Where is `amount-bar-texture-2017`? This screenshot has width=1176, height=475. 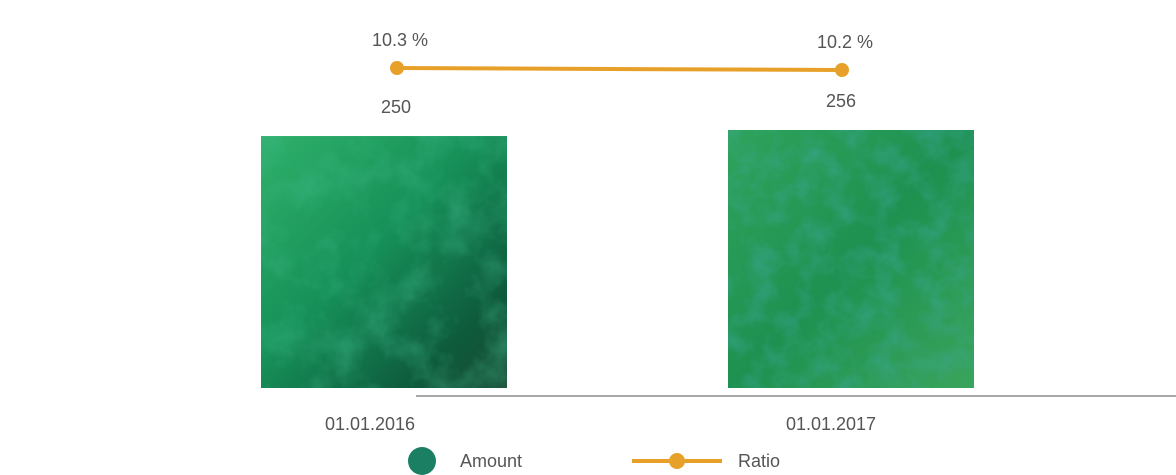
amount-bar-texture-2017 is located at coordinates (851, 259).